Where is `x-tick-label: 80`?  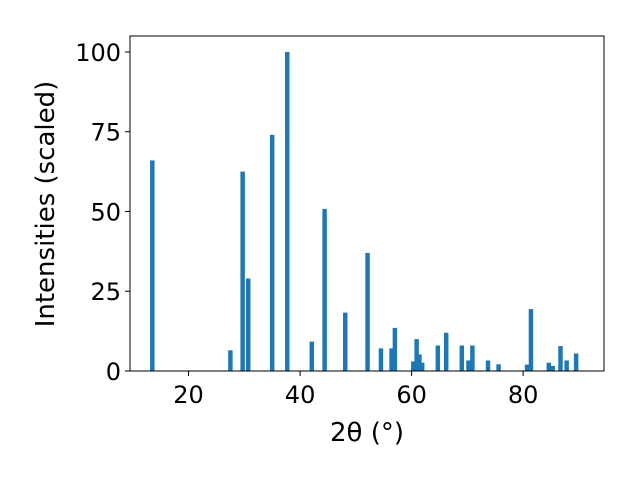
x-tick-label: 80 is located at coordinates (523, 395).